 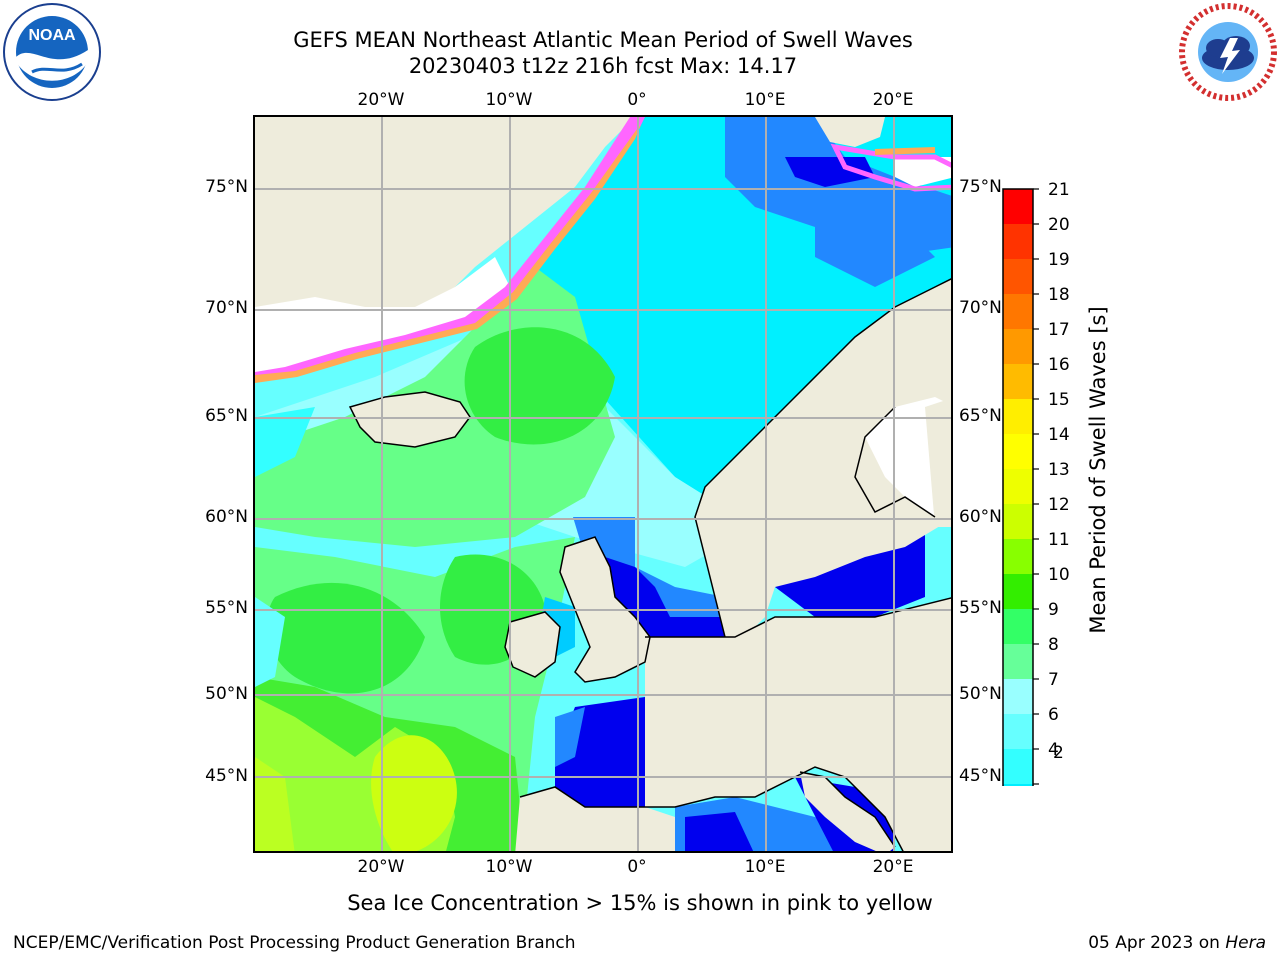 What do you see at coordinates (980, 308) in the screenshot?
I see `lat-label-right-70n: 70°N` at bounding box center [980, 308].